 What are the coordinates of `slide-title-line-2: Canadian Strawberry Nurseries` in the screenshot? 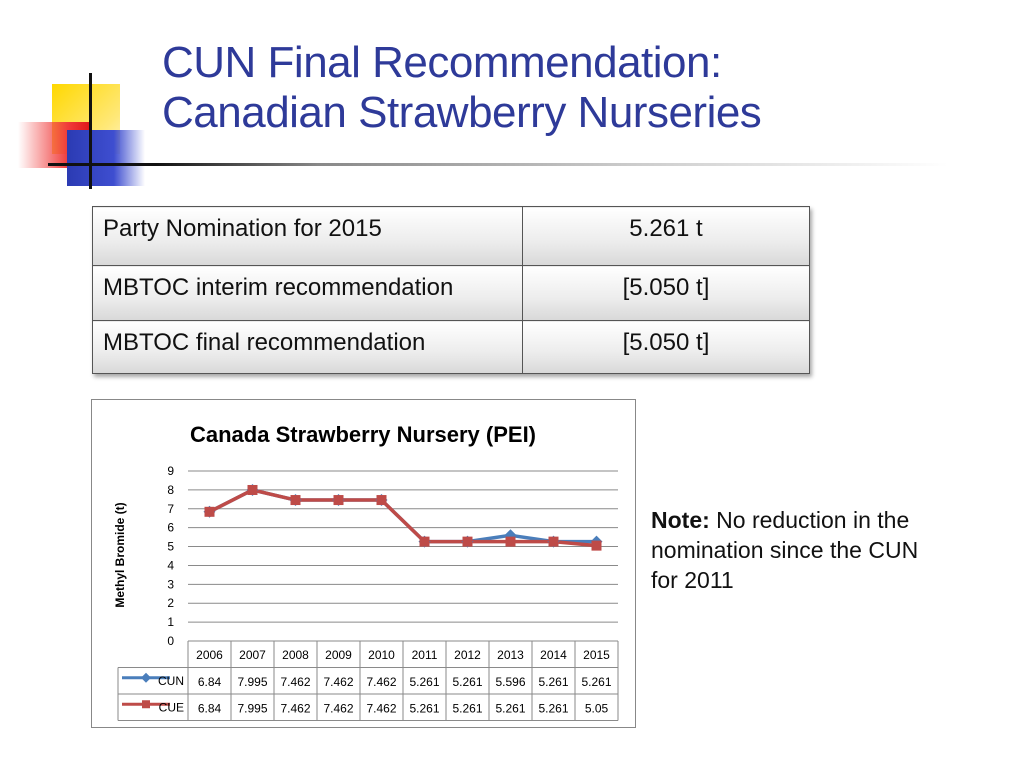 It's located at (462, 112).